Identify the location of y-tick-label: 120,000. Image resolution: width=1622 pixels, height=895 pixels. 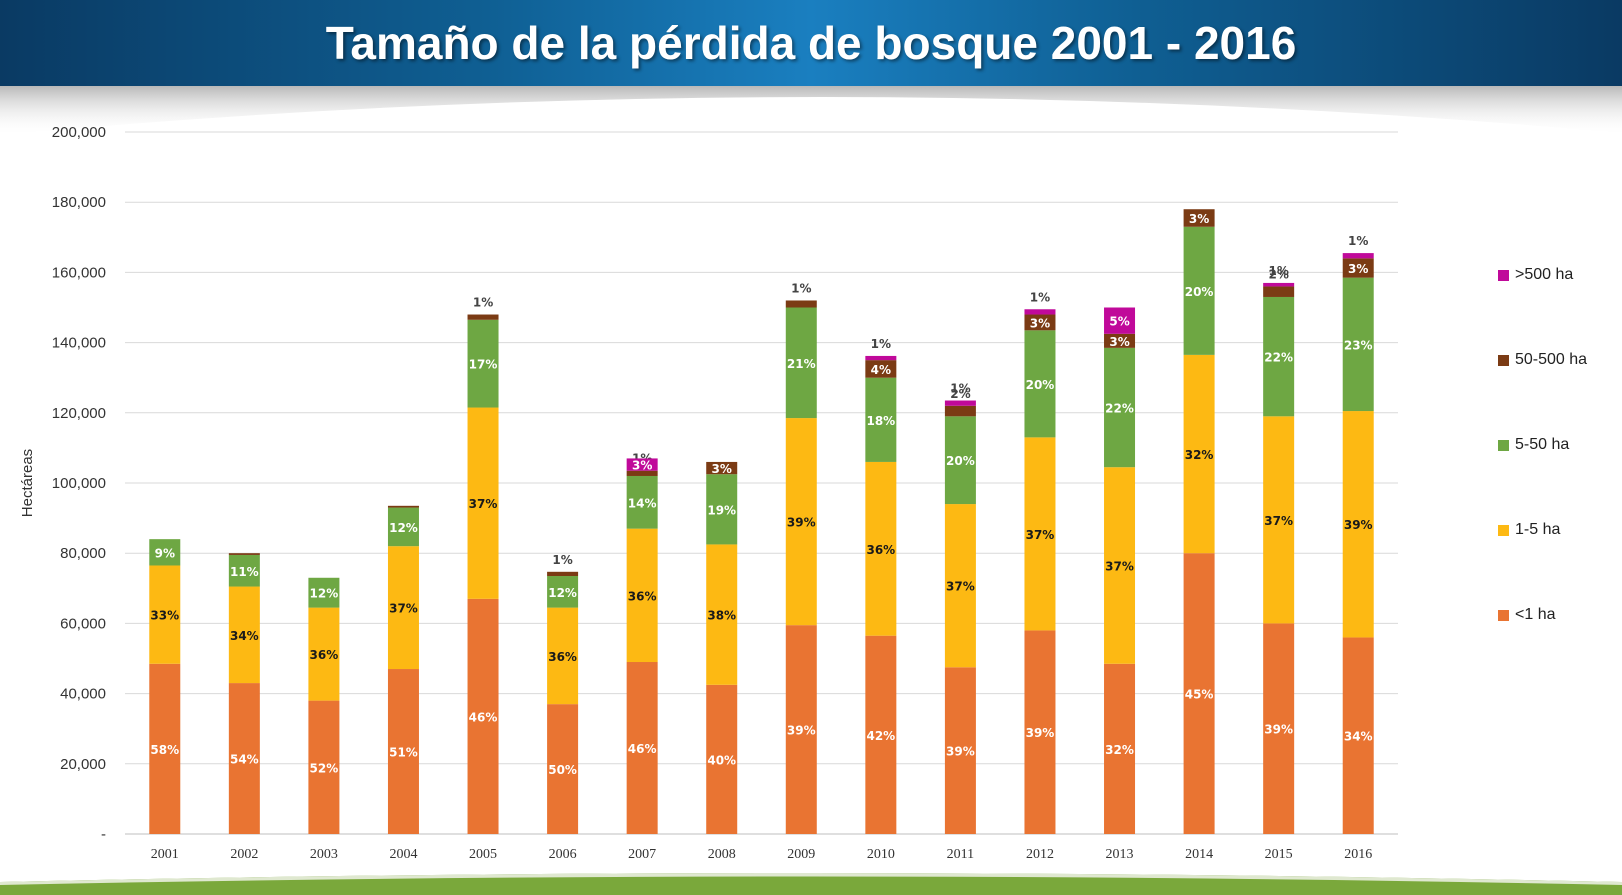
(79, 413).